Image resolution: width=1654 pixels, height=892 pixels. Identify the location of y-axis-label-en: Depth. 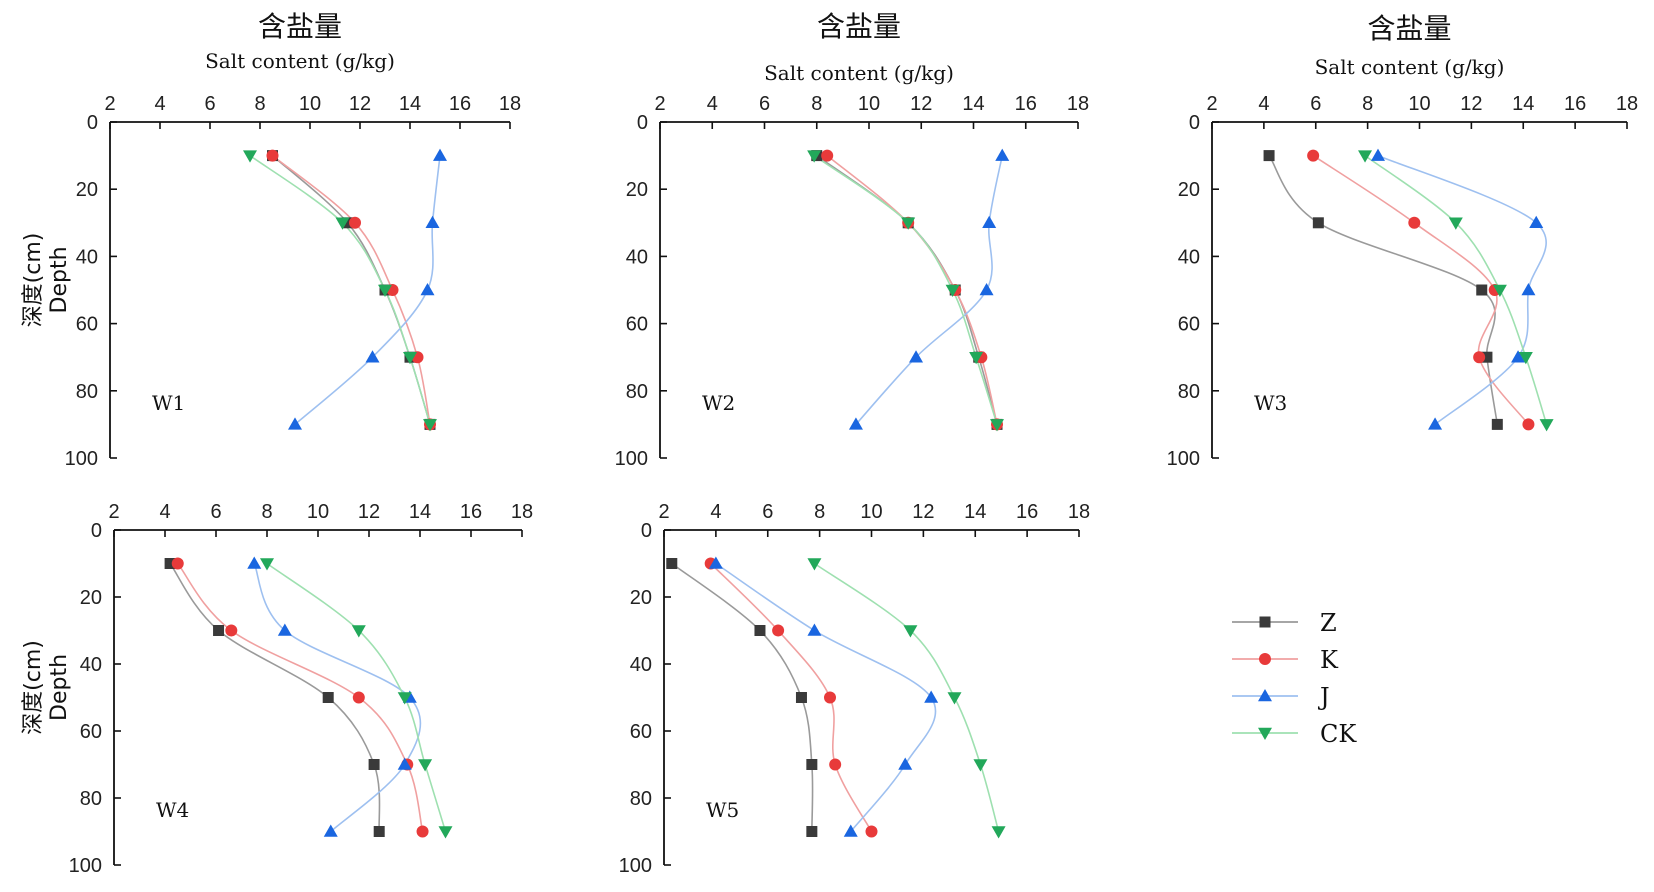
(59, 279).